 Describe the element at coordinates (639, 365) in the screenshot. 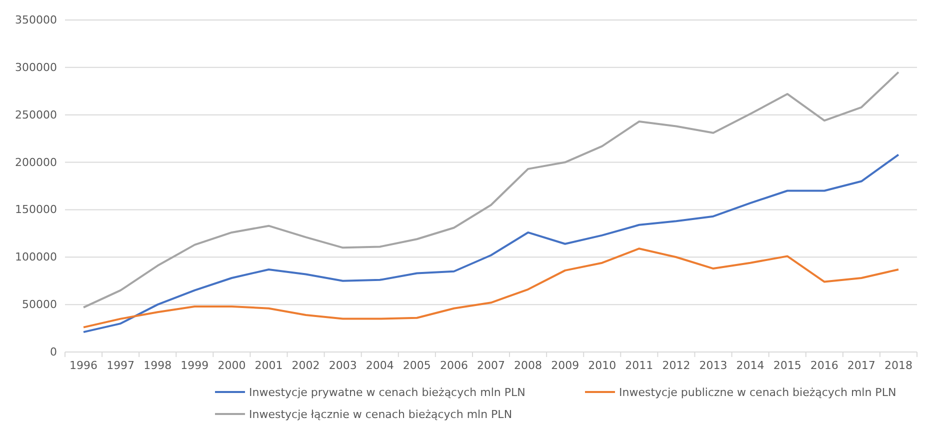

I see `x-tick-label: 2011` at that location.